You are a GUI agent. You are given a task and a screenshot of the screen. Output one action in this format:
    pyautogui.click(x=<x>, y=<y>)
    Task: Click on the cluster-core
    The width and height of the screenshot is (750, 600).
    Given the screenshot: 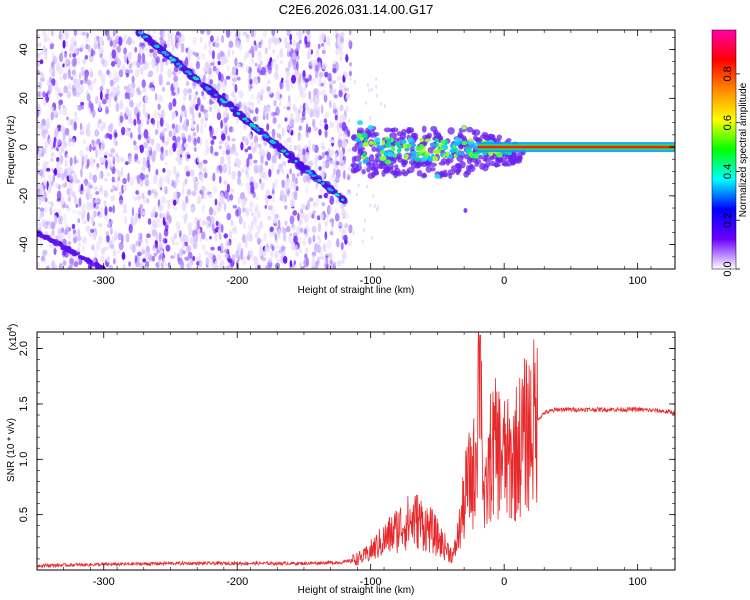 What is the action you would take?
    pyautogui.click(x=419, y=154)
    